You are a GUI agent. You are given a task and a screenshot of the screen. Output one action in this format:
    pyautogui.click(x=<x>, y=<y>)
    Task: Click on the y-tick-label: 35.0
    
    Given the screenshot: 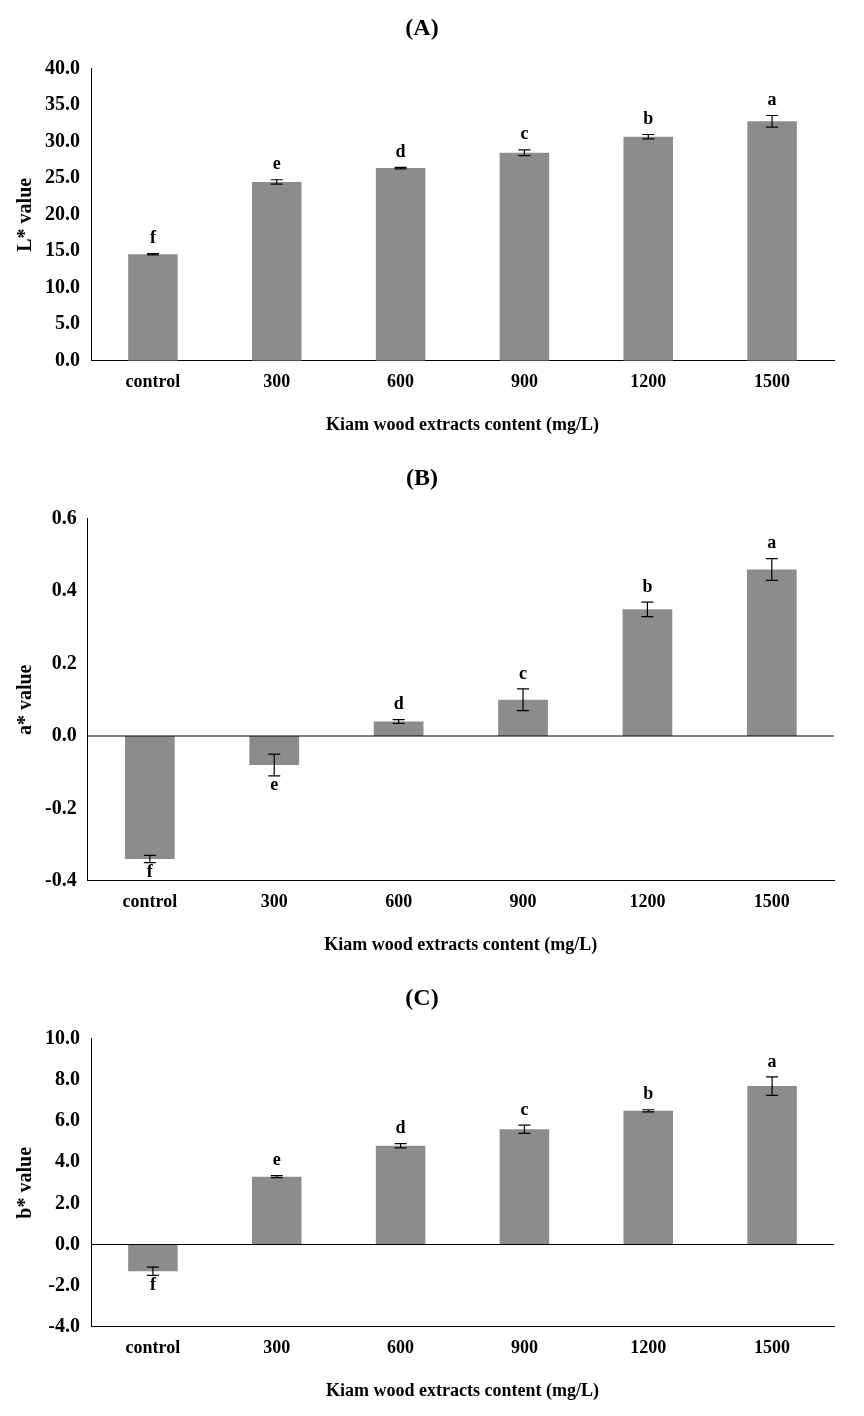 What is the action you would take?
    pyautogui.click(x=62, y=103)
    